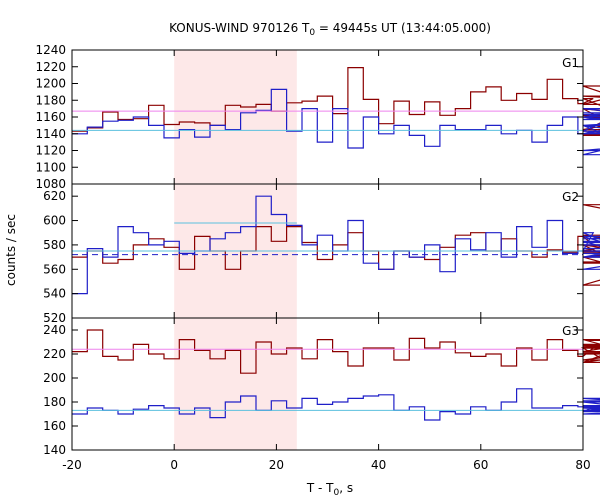  What do you see at coordinates (378, 465) in the screenshot?
I see `x-tick-label: 40` at bounding box center [378, 465].